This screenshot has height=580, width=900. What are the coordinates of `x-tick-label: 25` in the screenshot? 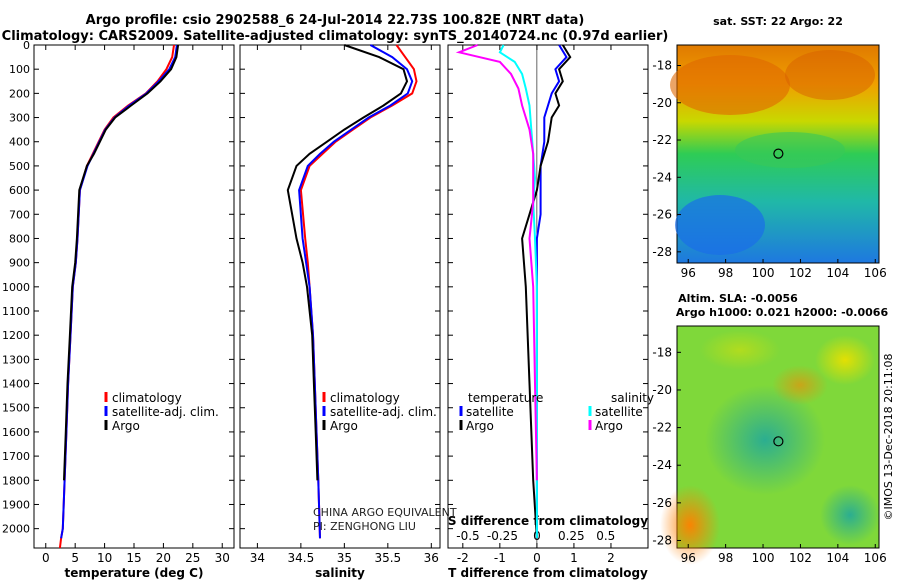 It's located at (192, 558).